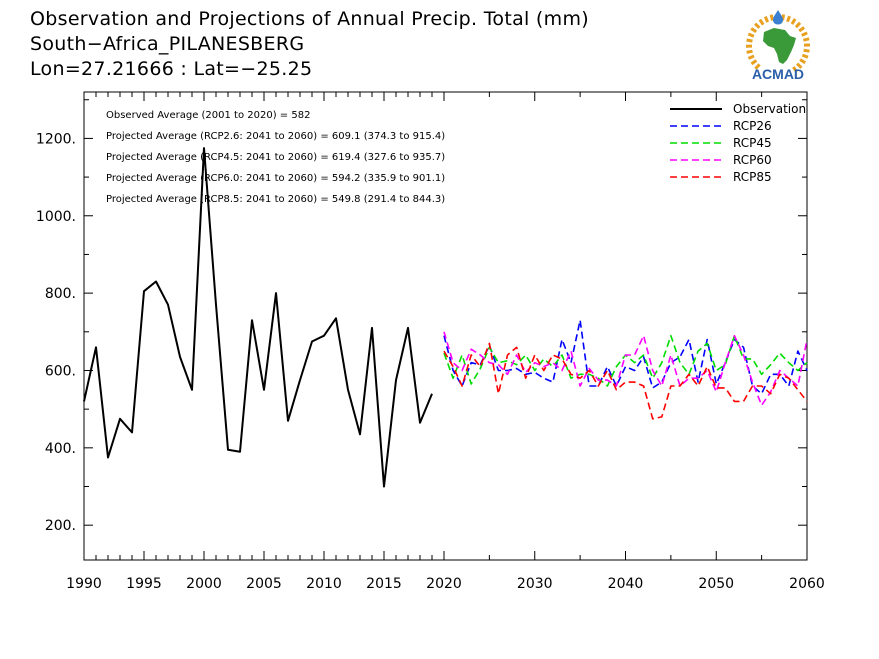 The height and width of the screenshot is (659, 879). What do you see at coordinates (167, 44) in the screenshot?
I see `chart-subtitle-location: South−Africa_PILANESBERG` at bounding box center [167, 44].